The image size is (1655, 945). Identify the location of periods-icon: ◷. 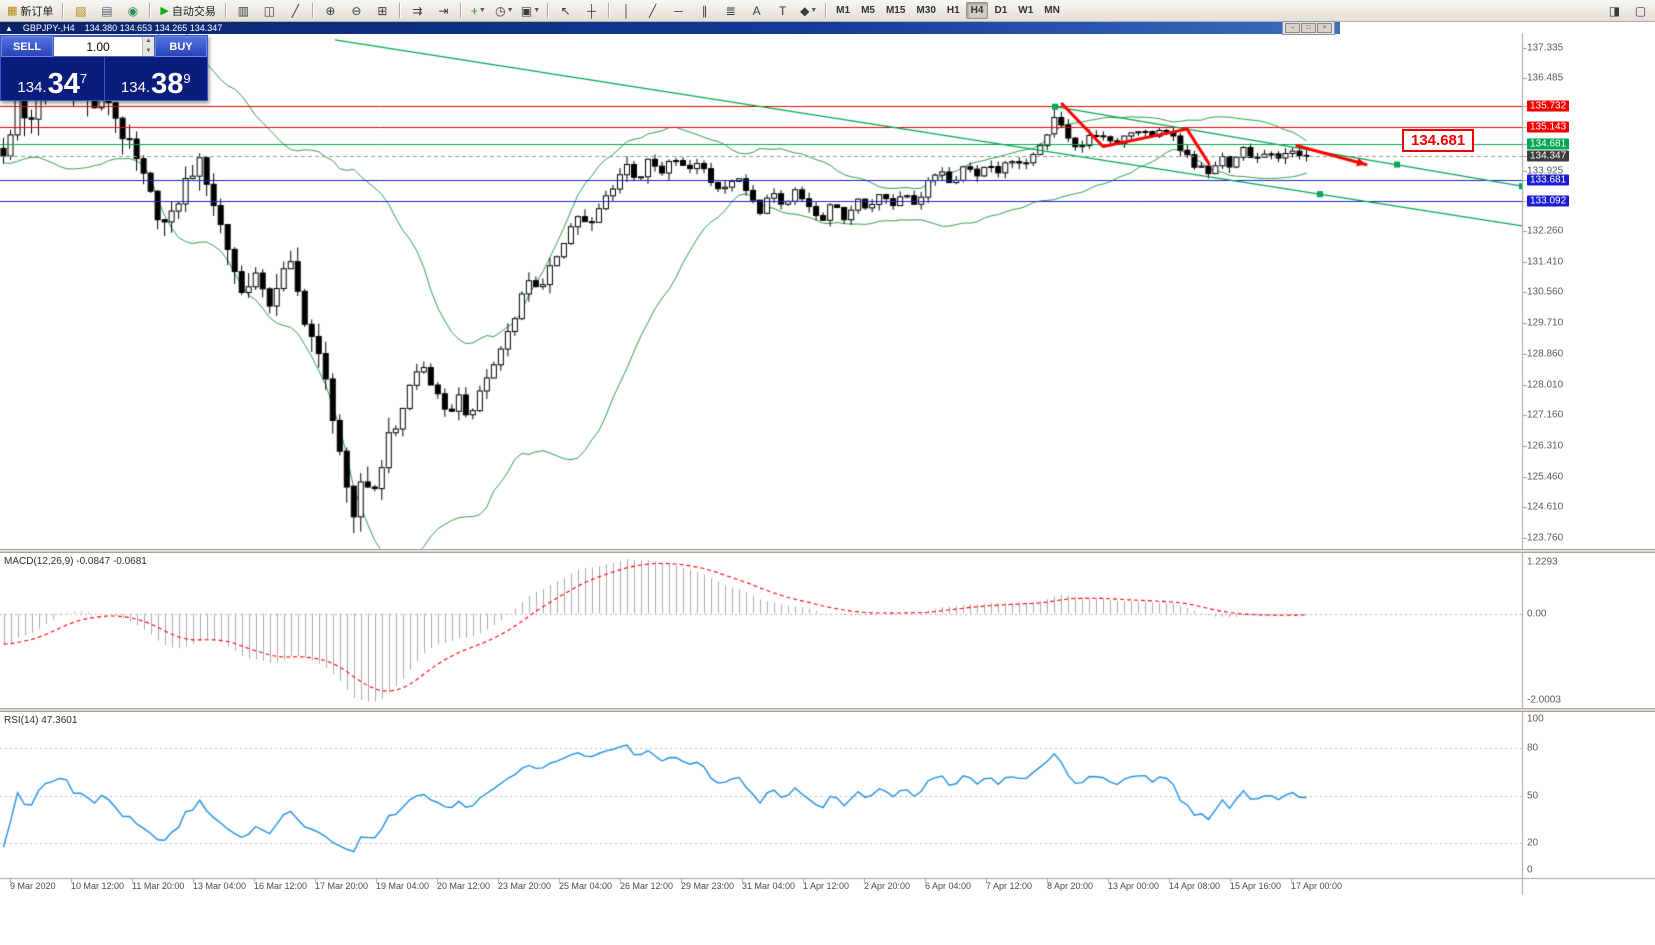
(500, 10).